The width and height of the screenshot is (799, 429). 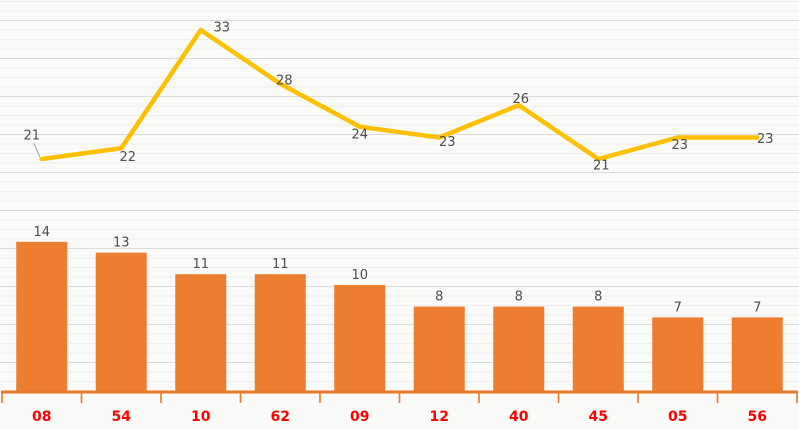 I want to click on line-point-label: 24, so click(x=359, y=134).